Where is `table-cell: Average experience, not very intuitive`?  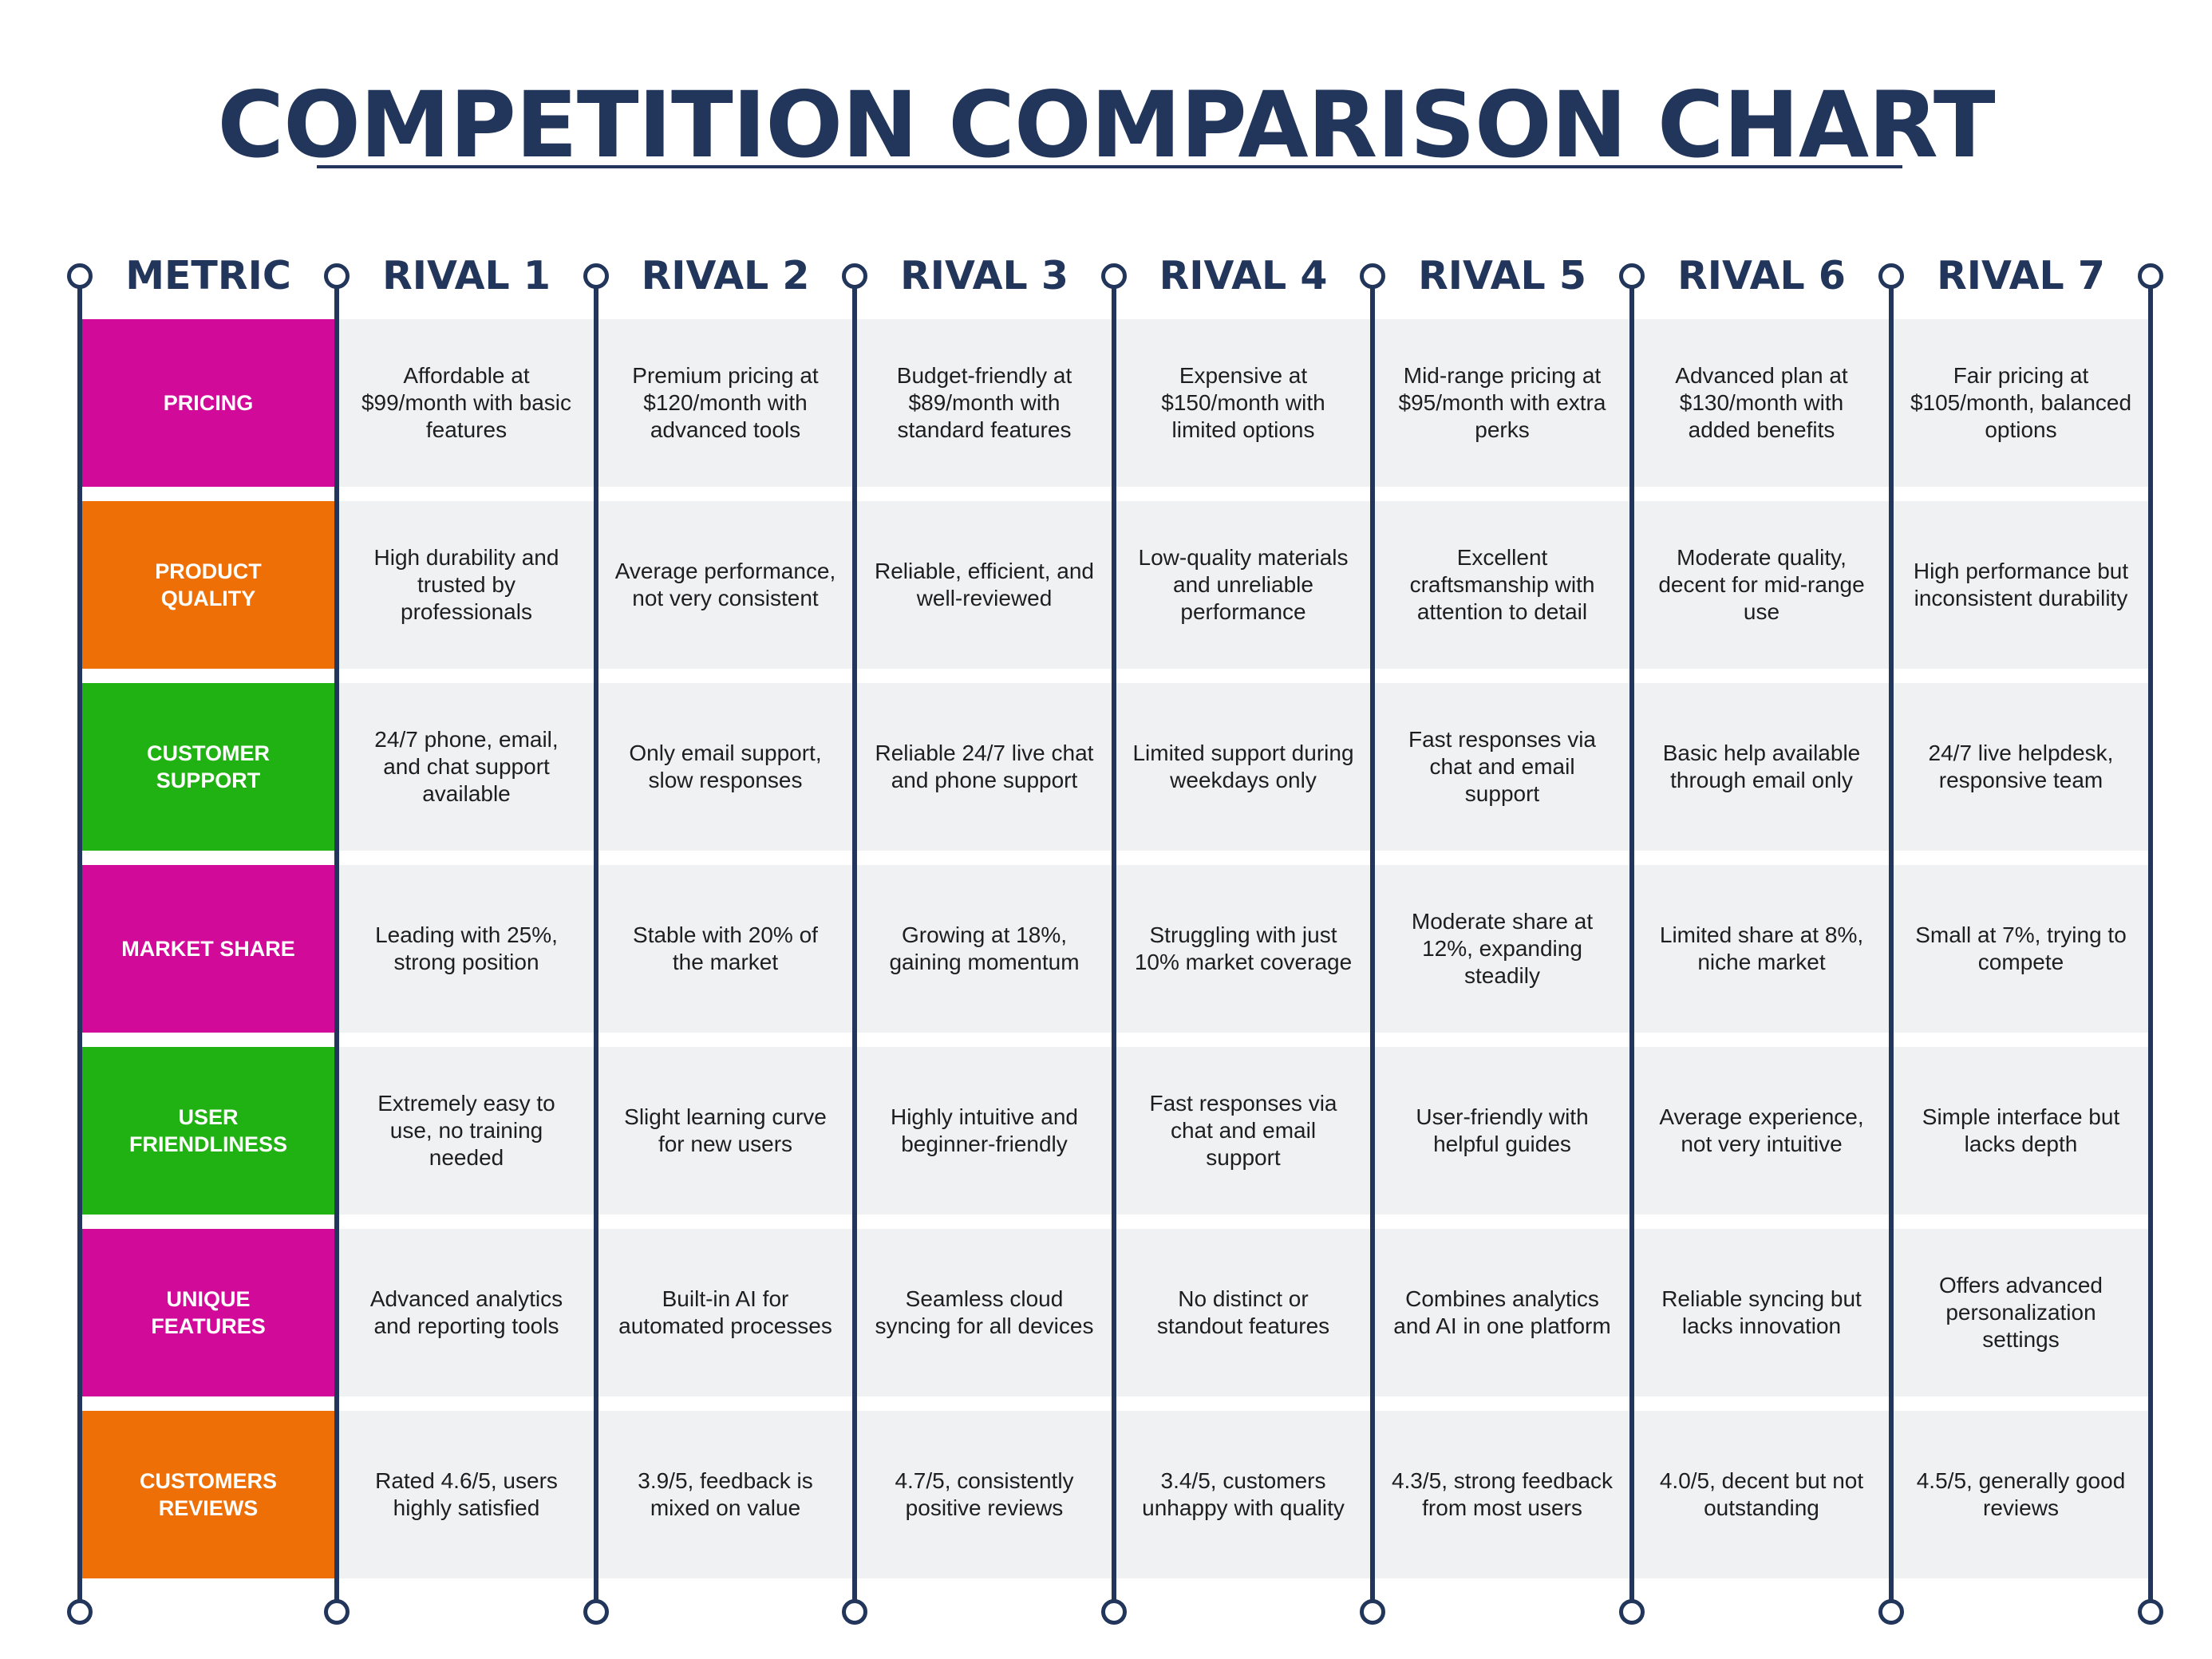 table-cell: Average experience, not very intuitive is located at coordinates (1762, 1130).